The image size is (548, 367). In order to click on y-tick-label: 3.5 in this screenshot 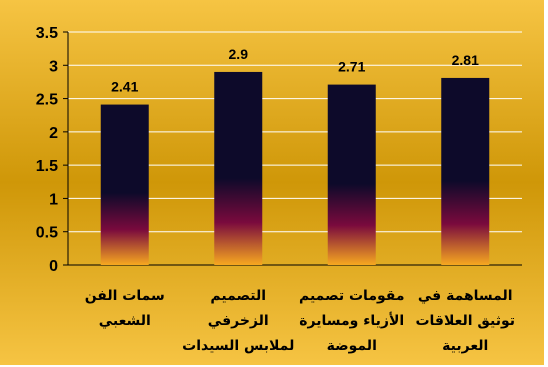, I will do `click(47, 33)`.